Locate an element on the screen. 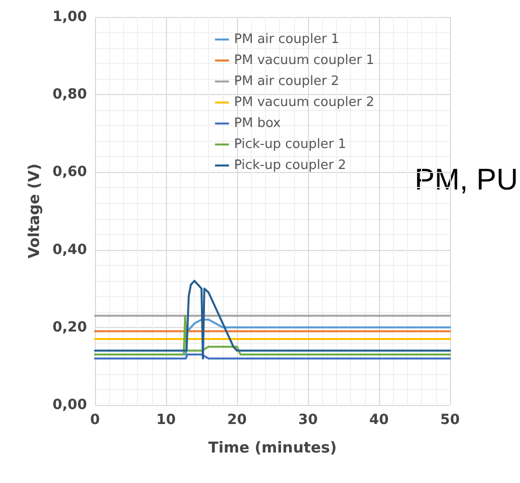 The image size is (520, 483). legend-label: PM air coupler 2 is located at coordinates (287, 81).